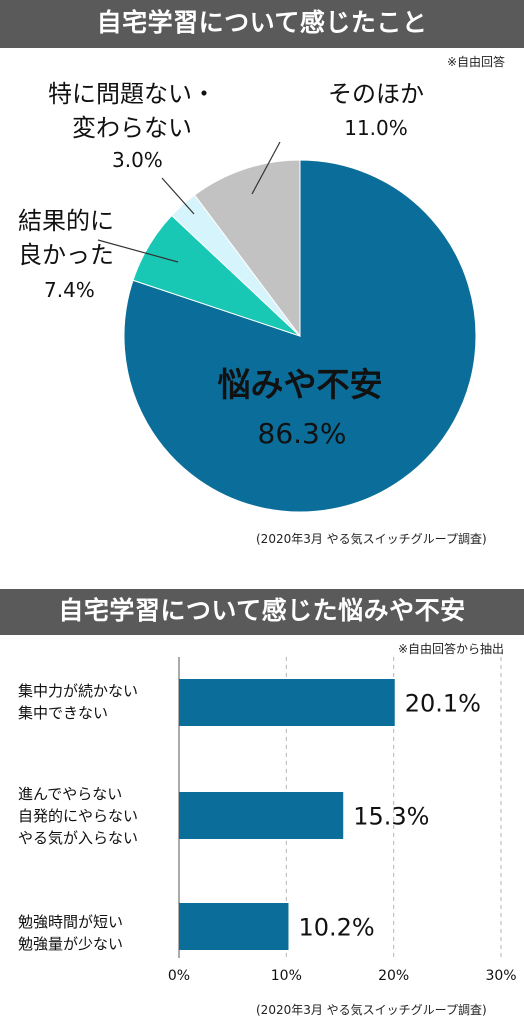 The height and width of the screenshot is (1024, 524). I want to click on pie-label-good-line-2: 良かった, so click(66, 255).